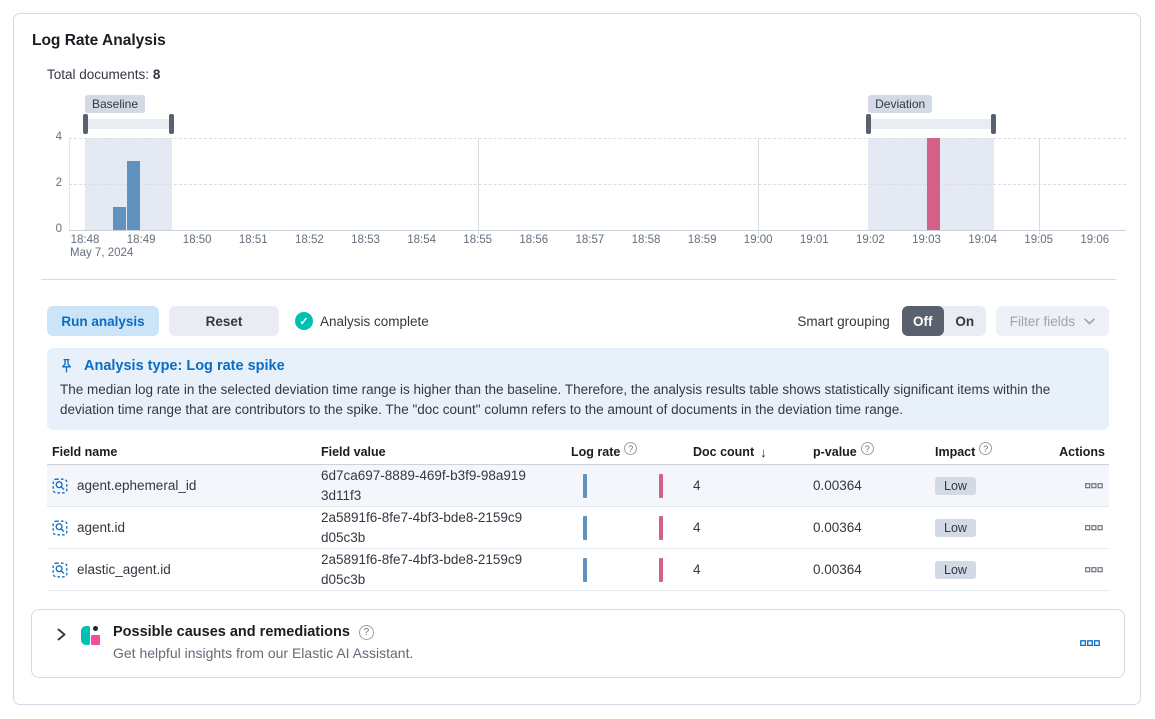 The image size is (1155, 719). What do you see at coordinates (646, 240) in the screenshot?
I see `x-axis-tick: 18:58` at bounding box center [646, 240].